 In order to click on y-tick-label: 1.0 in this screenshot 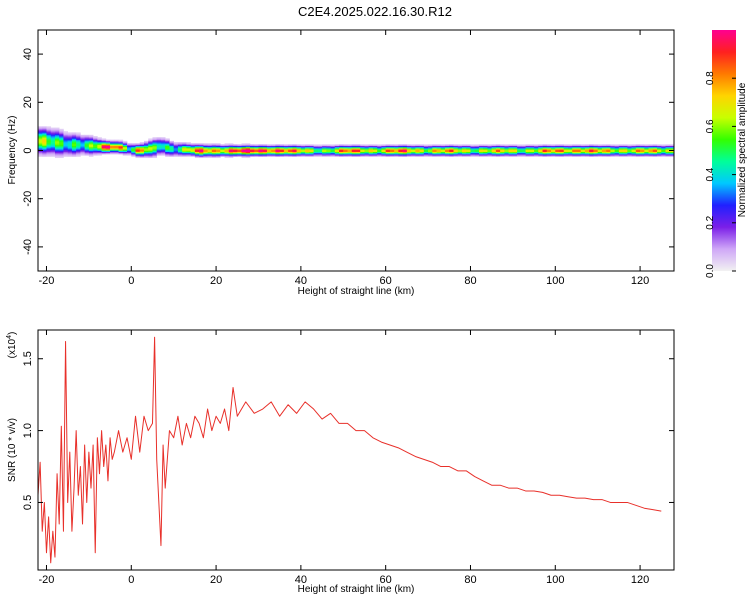, I will do `click(28, 430)`.